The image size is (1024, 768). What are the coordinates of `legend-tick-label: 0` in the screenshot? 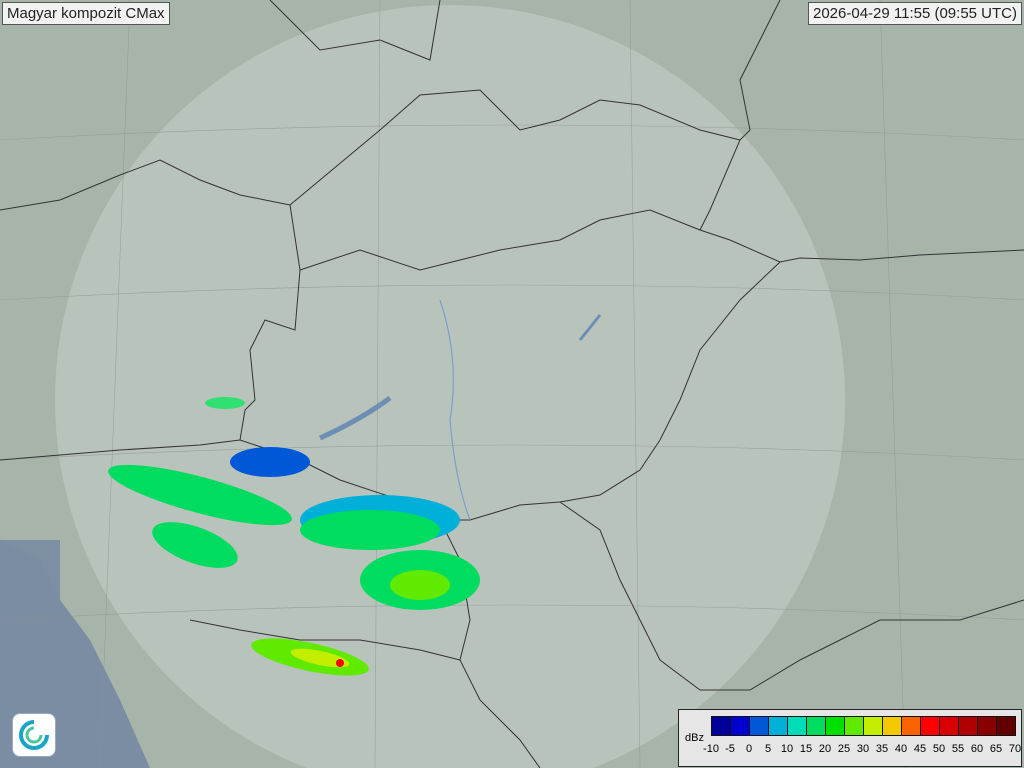 It's located at (749, 749).